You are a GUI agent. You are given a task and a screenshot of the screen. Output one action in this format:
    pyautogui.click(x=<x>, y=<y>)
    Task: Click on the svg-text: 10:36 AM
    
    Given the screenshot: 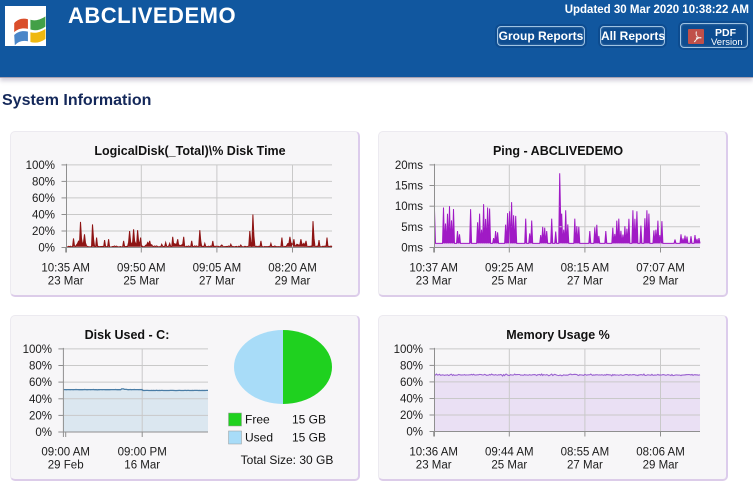 What is the action you would take?
    pyautogui.click(x=433, y=453)
    